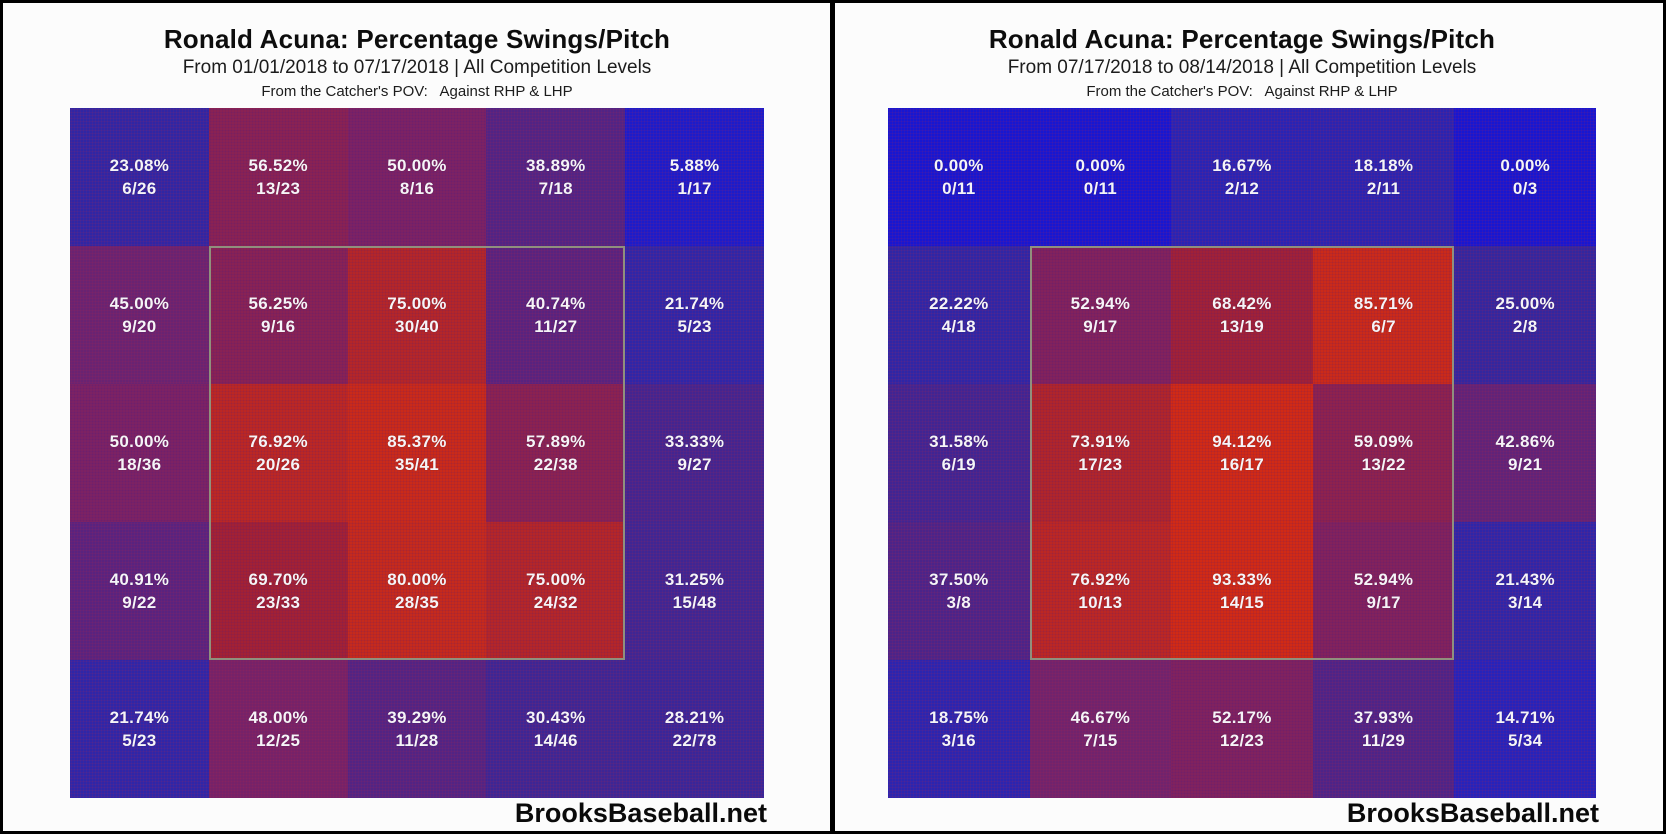 This screenshot has height=834, width=1666. Describe the element at coordinates (1100, 579) in the screenshot. I see `cell-swing-percentage: 76.92%` at that location.